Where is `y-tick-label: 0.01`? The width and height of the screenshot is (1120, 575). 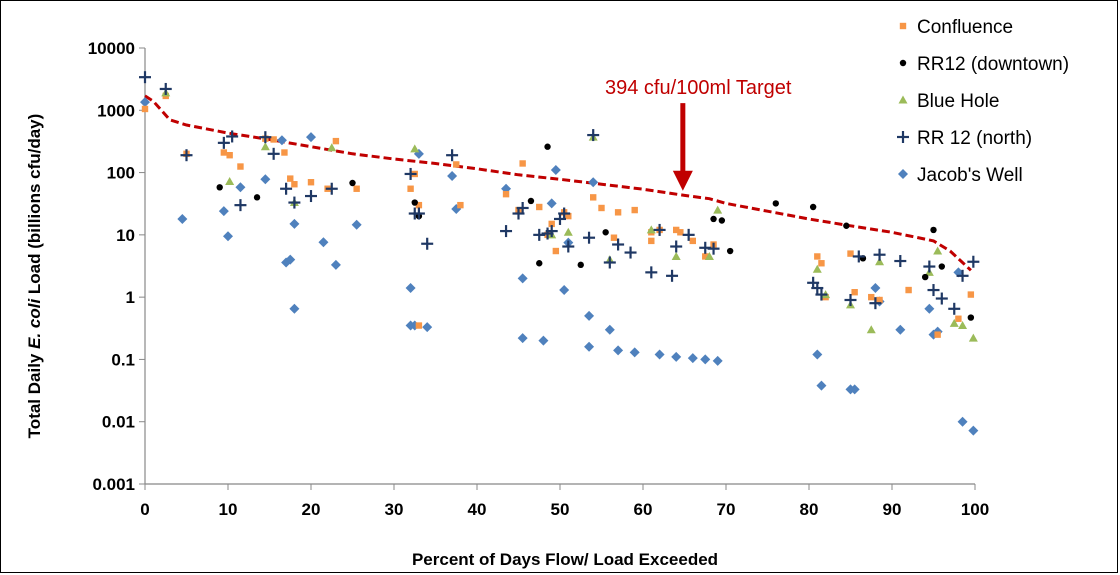 y-tick-label: 0.01 is located at coordinates (118, 422).